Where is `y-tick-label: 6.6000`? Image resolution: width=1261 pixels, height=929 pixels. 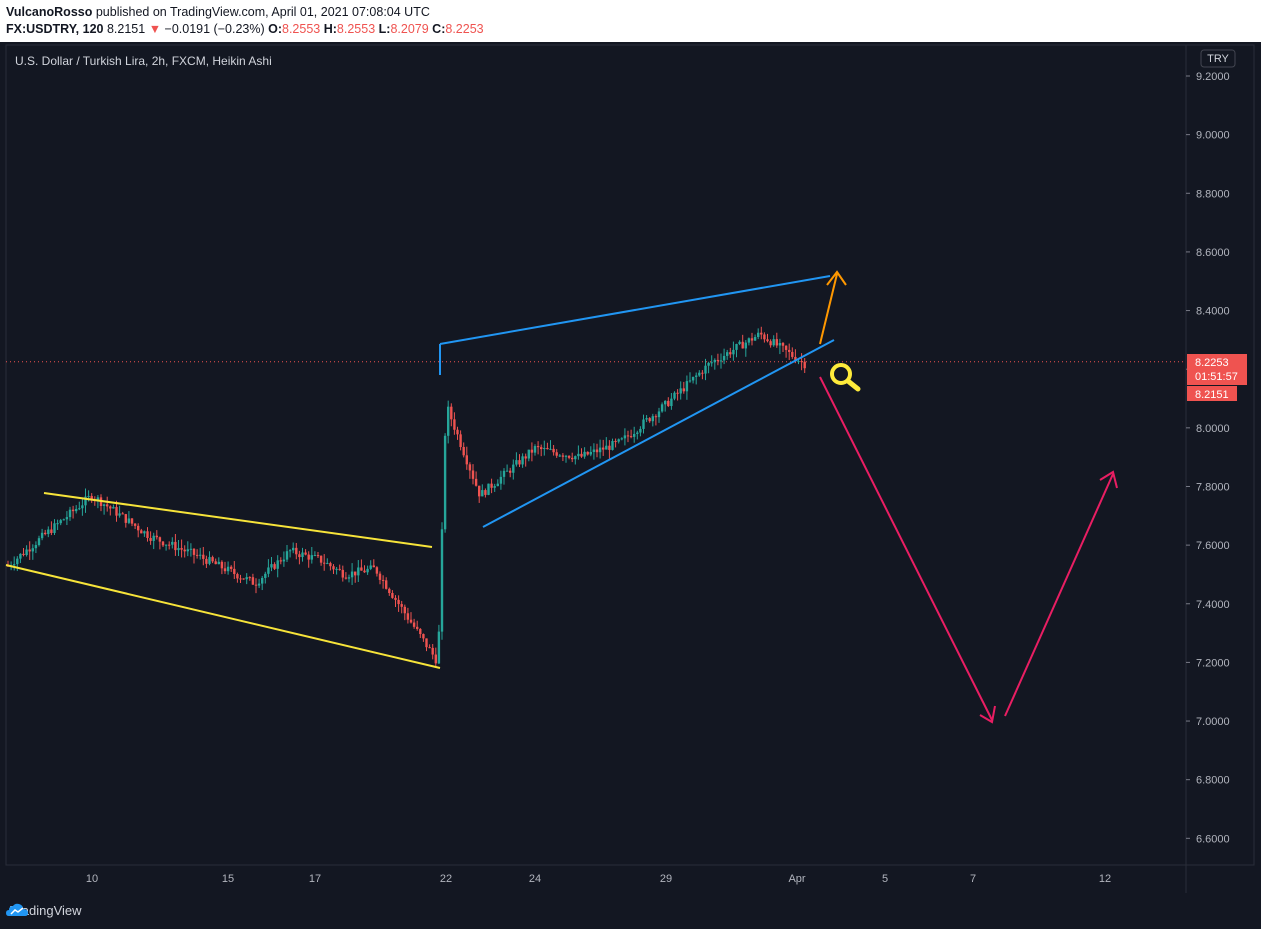 y-tick-label: 6.6000 is located at coordinates (1213, 839).